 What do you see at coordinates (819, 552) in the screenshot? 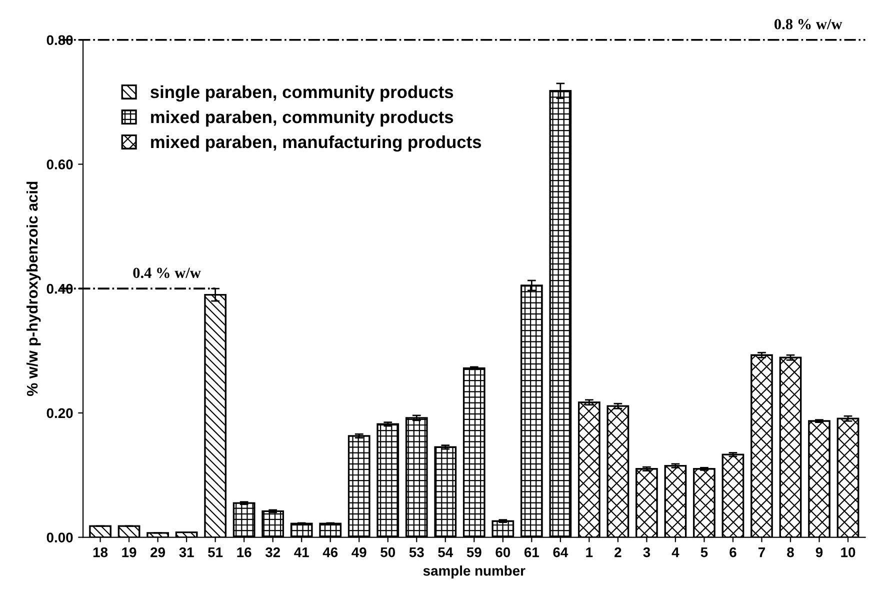
I see `x-tick-label: 9` at bounding box center [819, 552].